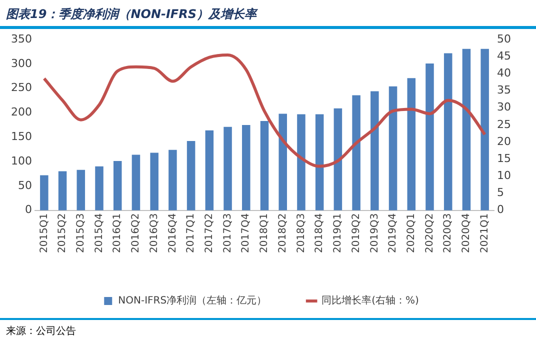  Describe the element at coordinates (356, 233) in the screenshot. I see `x-tick-label: 2019Q2` at that location.